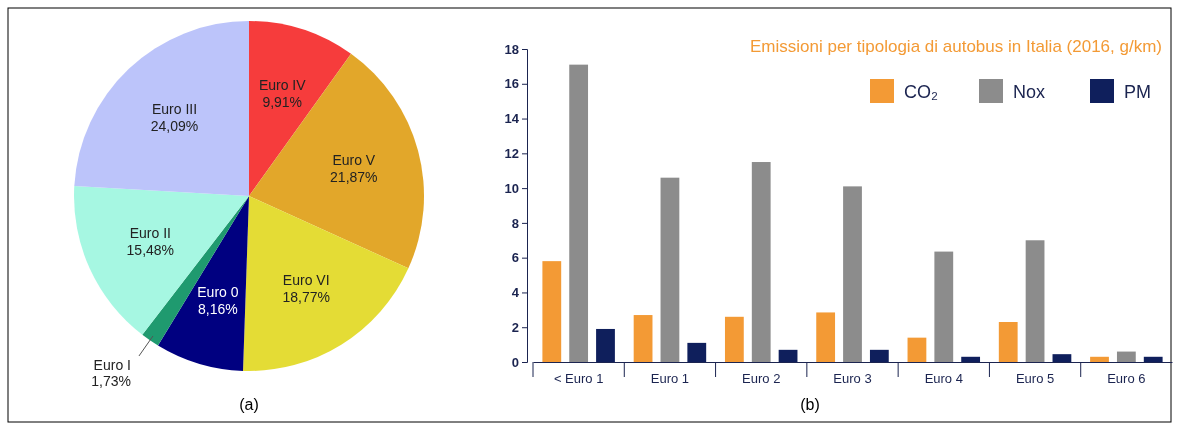 Image resolution: width=1179 pixels, height=430 pixels. Describe the element at coordinates (810, 404) in the screenshot. I see `text: (b)` at that location.